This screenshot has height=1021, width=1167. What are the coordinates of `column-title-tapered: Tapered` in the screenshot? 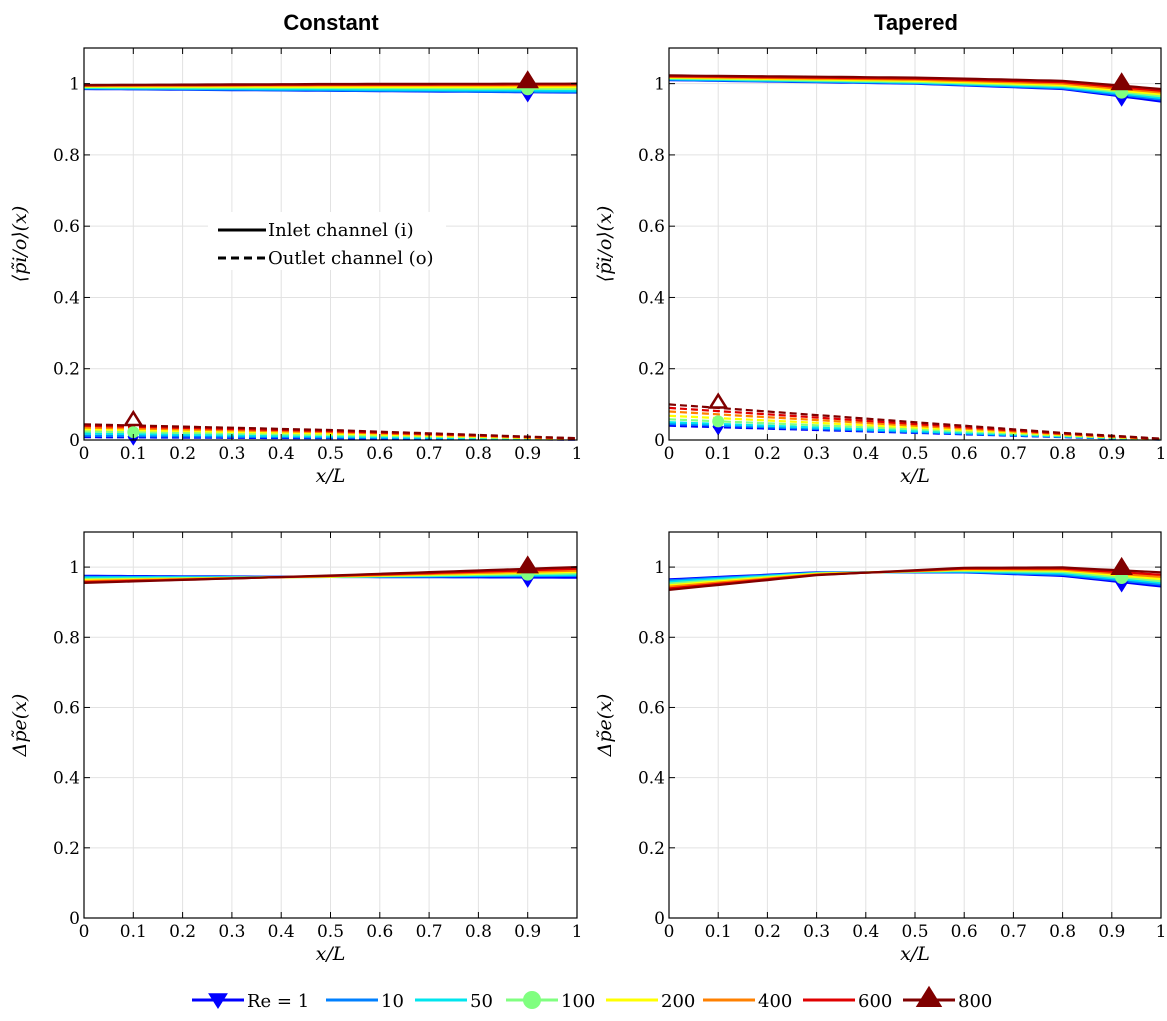 It's located at (916, 22).